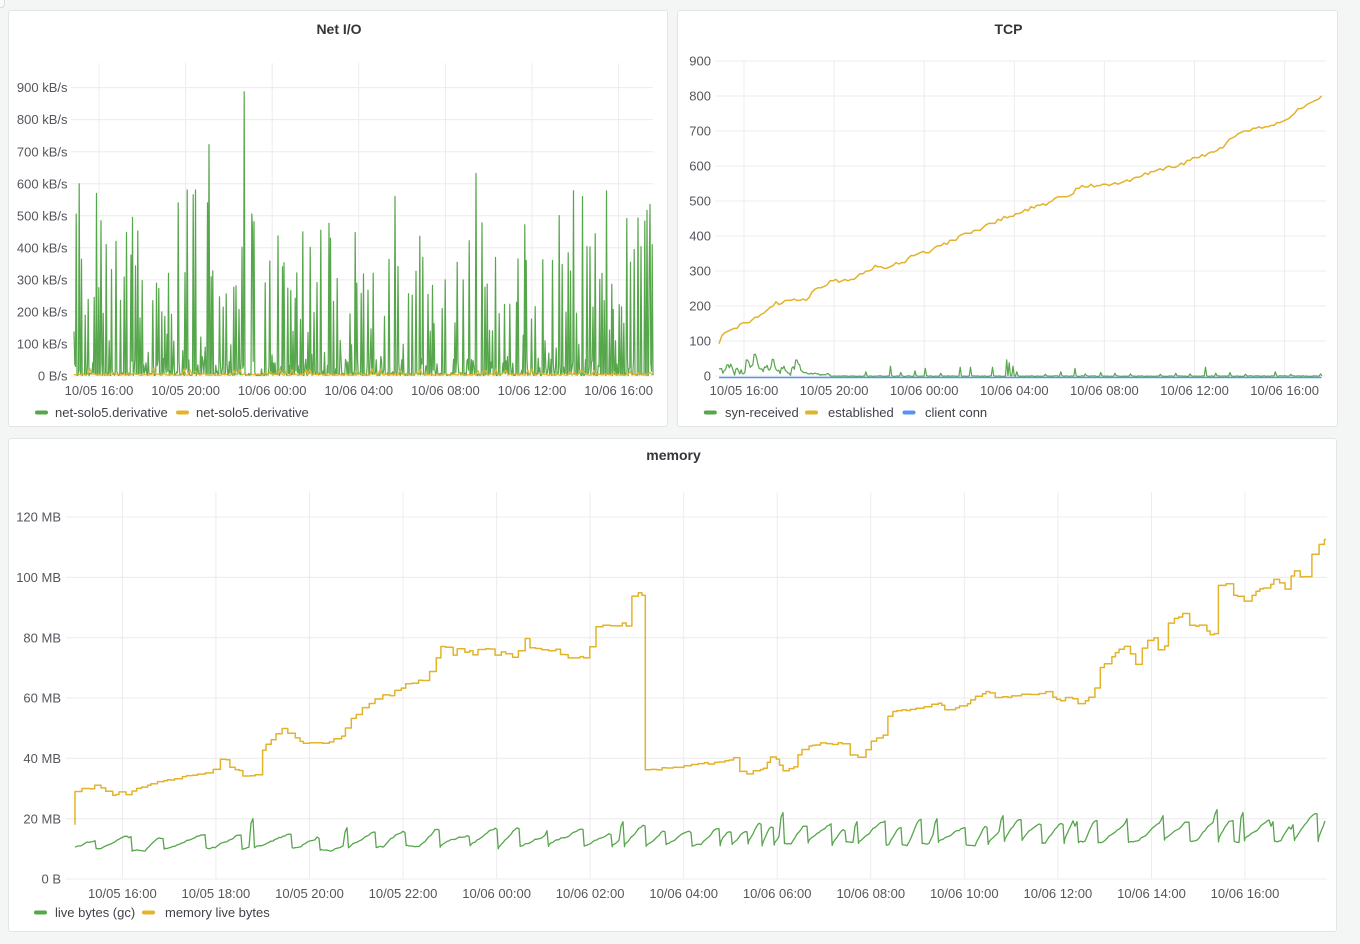 The width and height of the screenshot is (1360, 944). I want to click on svg-text: Net I/O, so click(338, 29).